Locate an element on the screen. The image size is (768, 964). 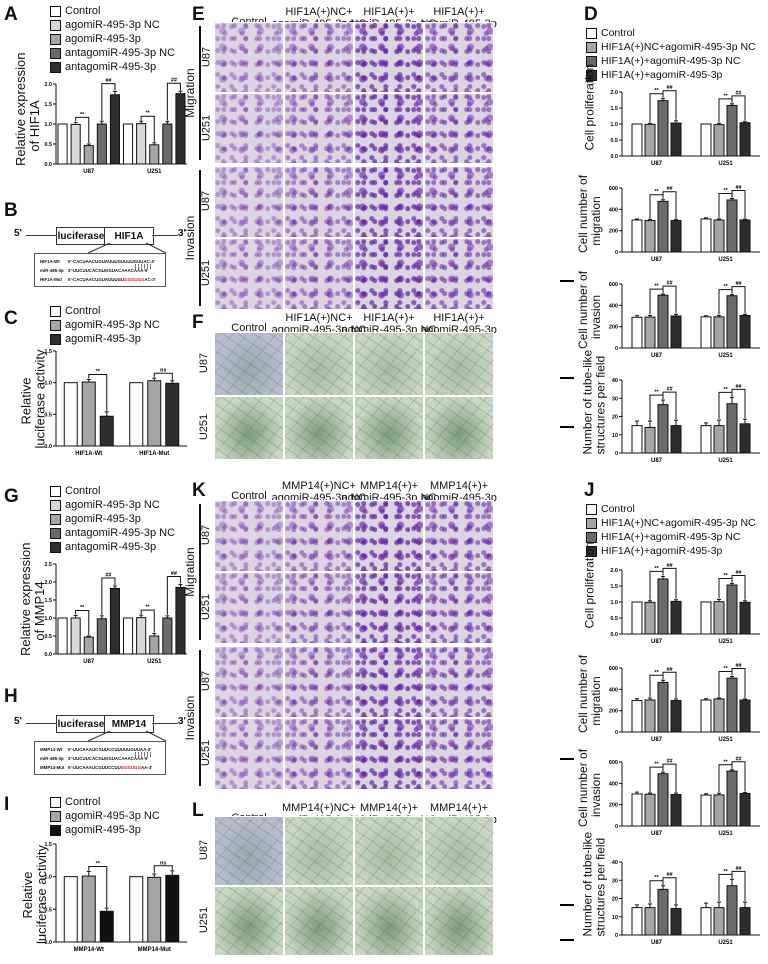
luciferase-box: luciferase is located at coordinates (81, 724).